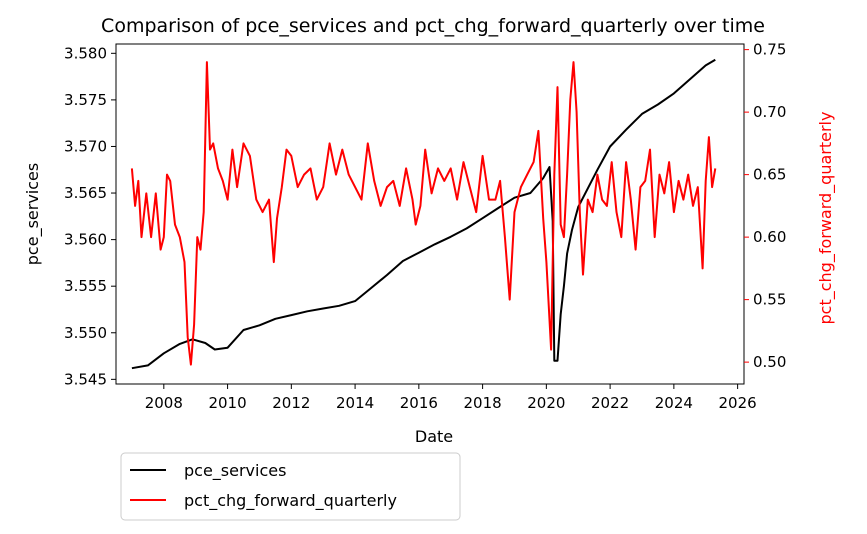 The width and height of the screenshot is (867, 534). What do you see at coordinates (90, 216) in the screenshot?
I see `left-y-axis: 3.545 3.550 3.555 3.560 3.565 3.570 3.575 3.580` at bounding box center [90, 216].